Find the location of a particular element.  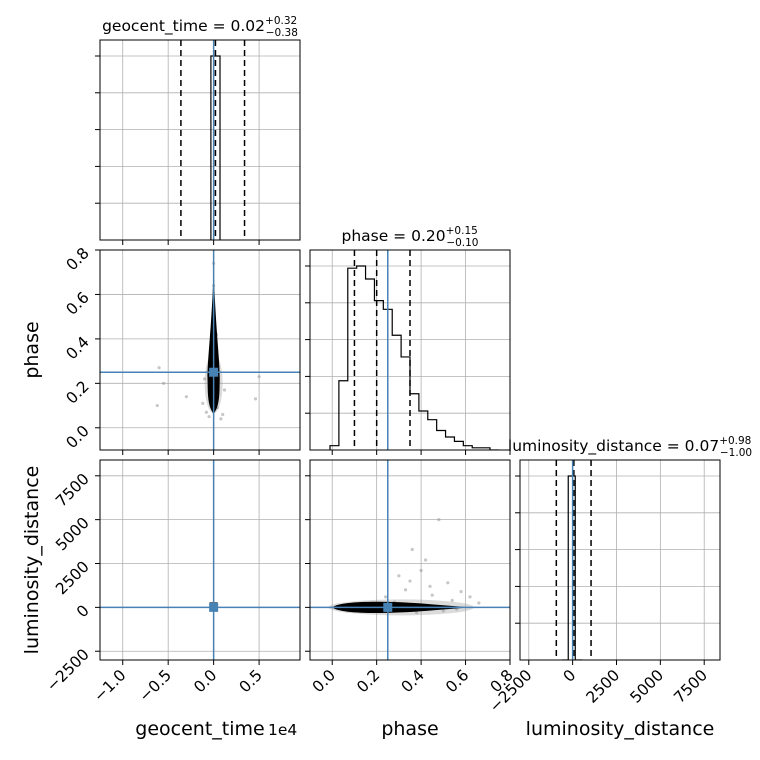

x-tick-label: 2500 is located at coordinates (603, 686).